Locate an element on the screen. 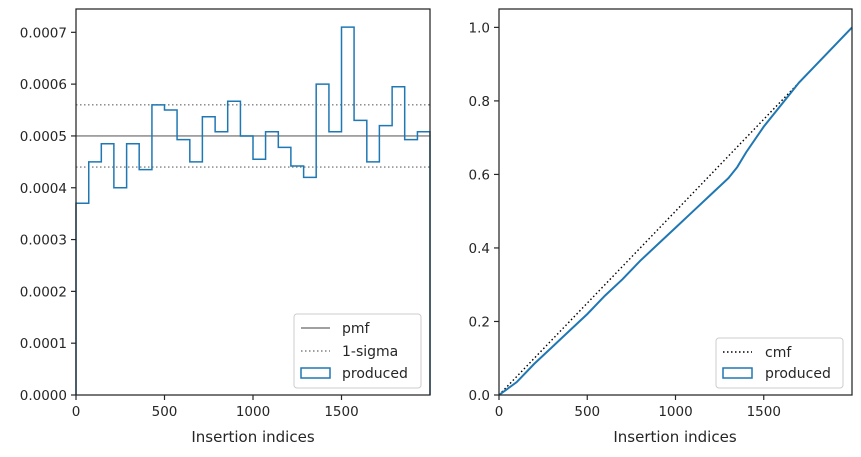 The height and width of the screenshot is (457, 861). legend-produced-swatch is located at coordinates (315, 373).